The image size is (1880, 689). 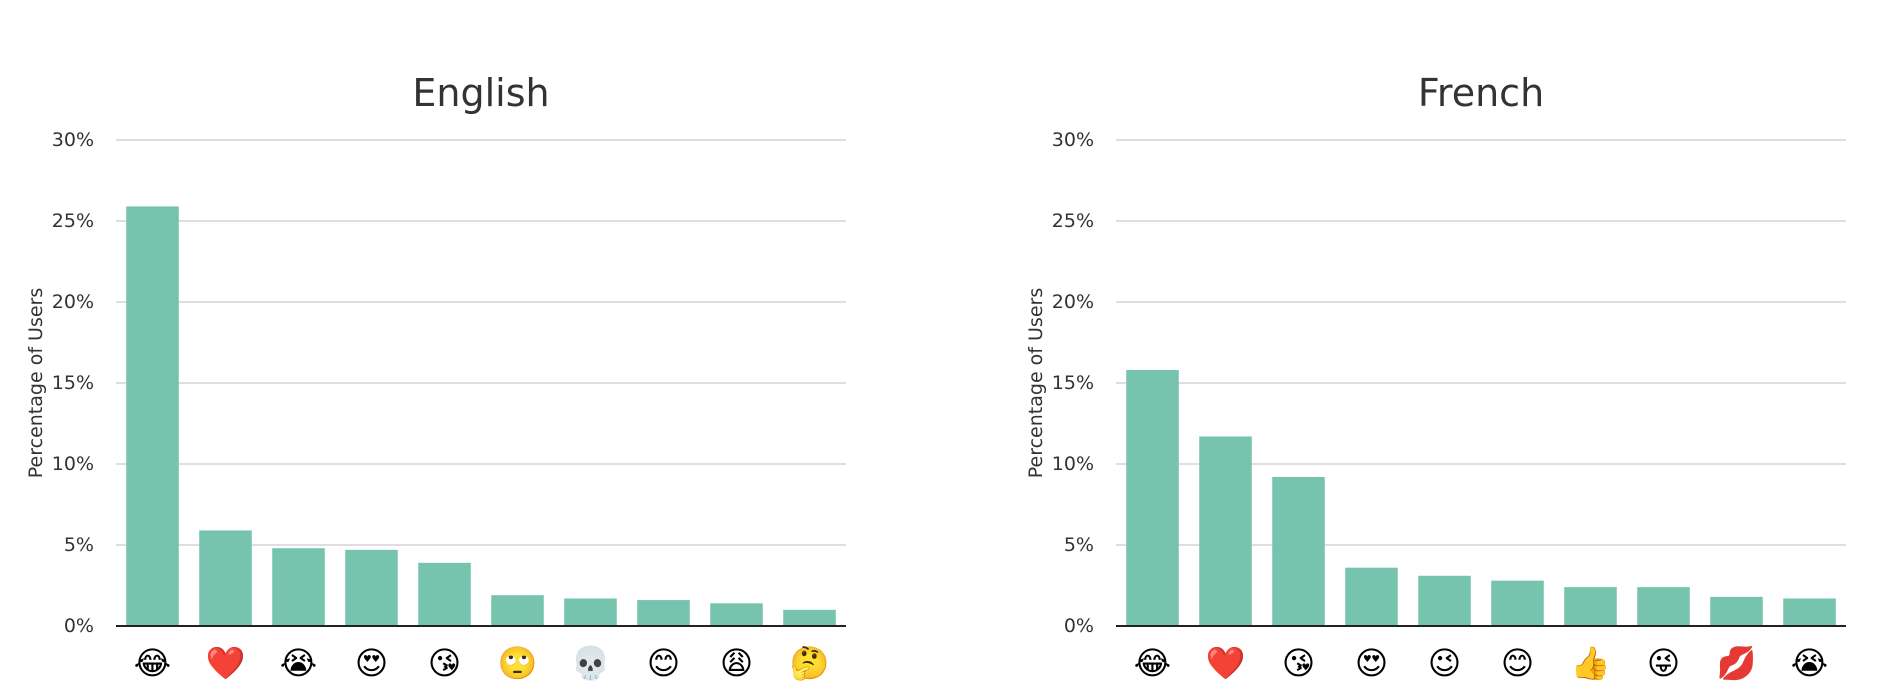 What do you see at coordinates (810, 663) in the screenshot?
I see `x-tick-label: 🤔` at bounding box center [810, 663].